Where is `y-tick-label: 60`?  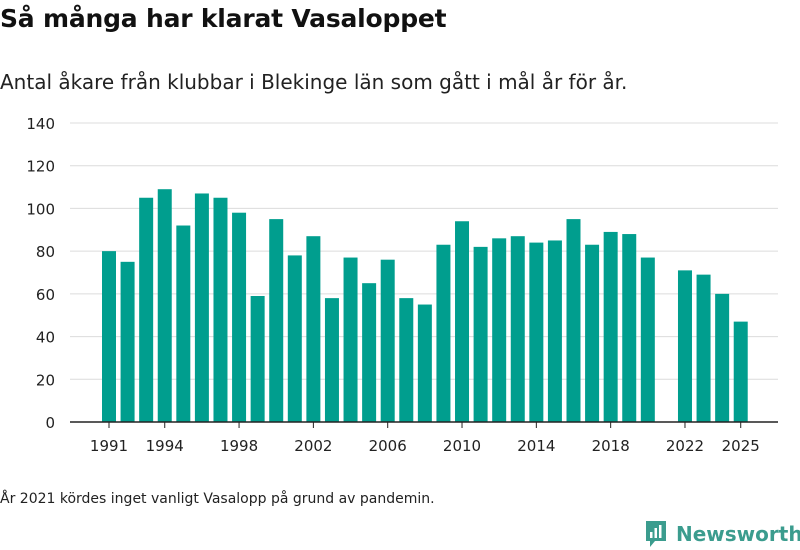
y-tick-label: 60 is located at coordinates (45, 295).